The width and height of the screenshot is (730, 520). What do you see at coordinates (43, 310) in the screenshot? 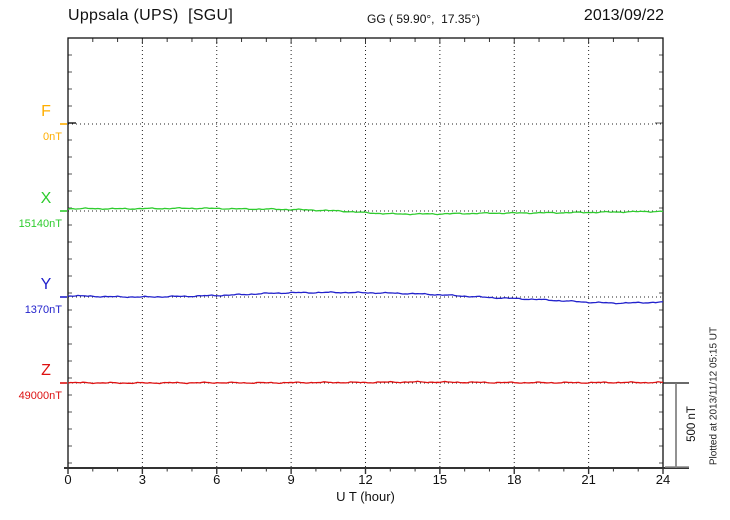
I see `component-value-y: 1370nT` at bounding box center [43, 310].